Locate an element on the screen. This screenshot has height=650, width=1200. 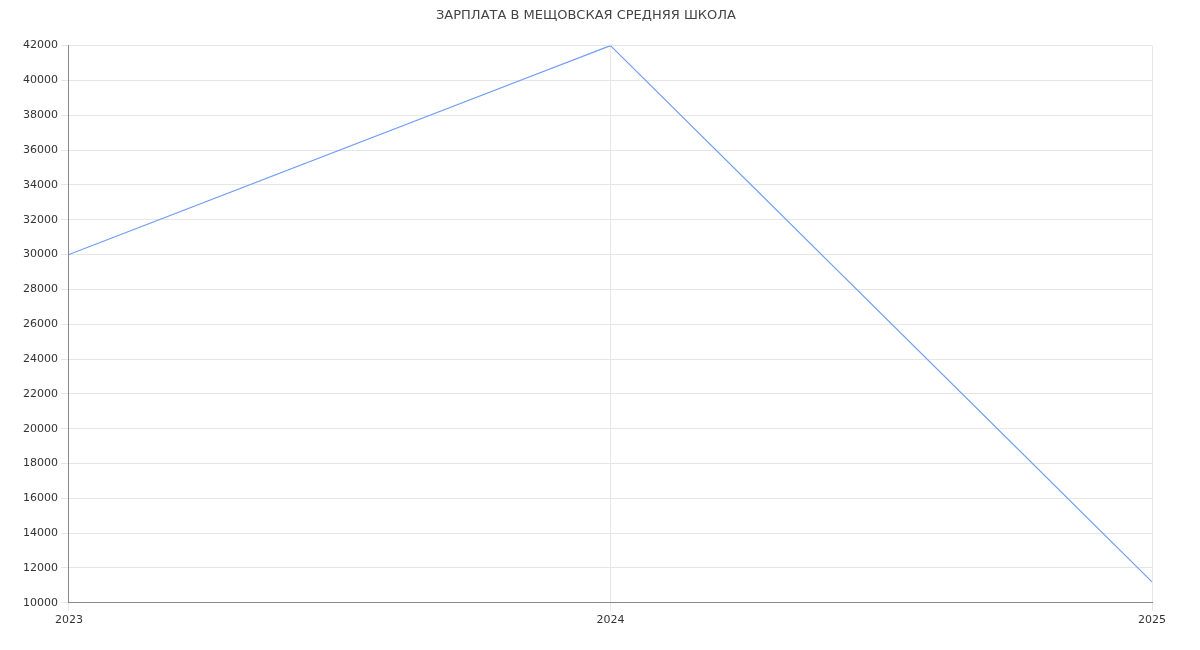
y-tick-label: 12000 is located at coordinates (40, 567).